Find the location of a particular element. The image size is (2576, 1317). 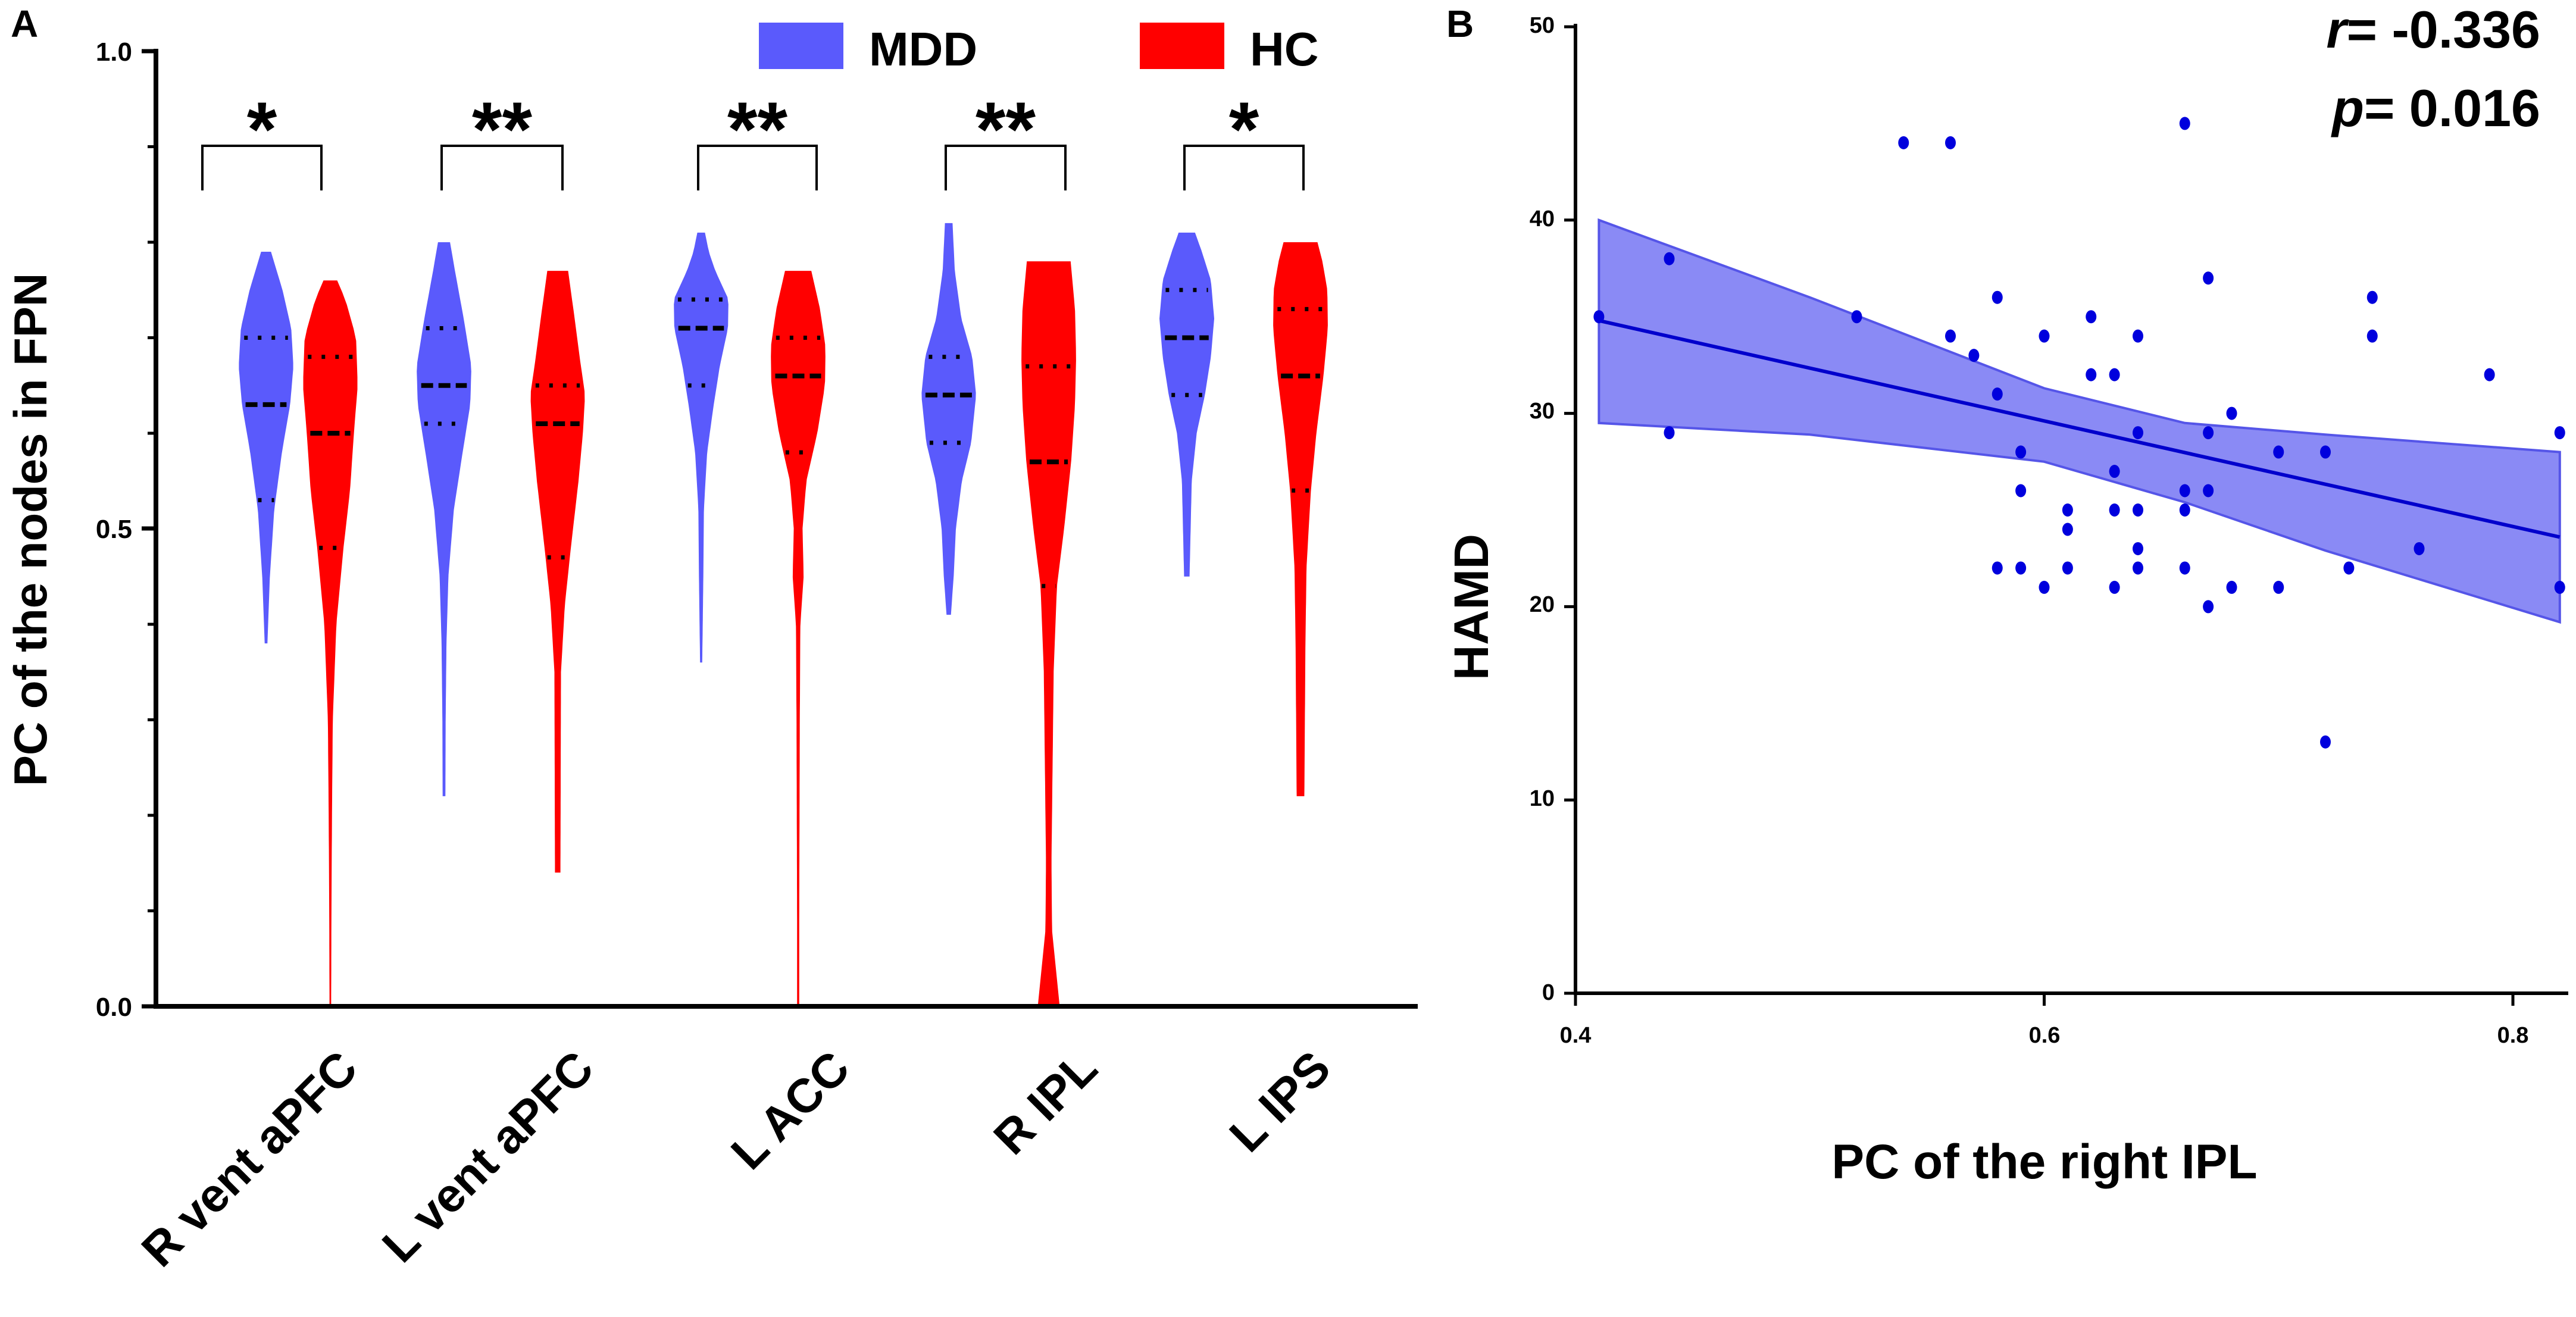

y-tick-label: 0.5 is located at coordinates (114, 529).